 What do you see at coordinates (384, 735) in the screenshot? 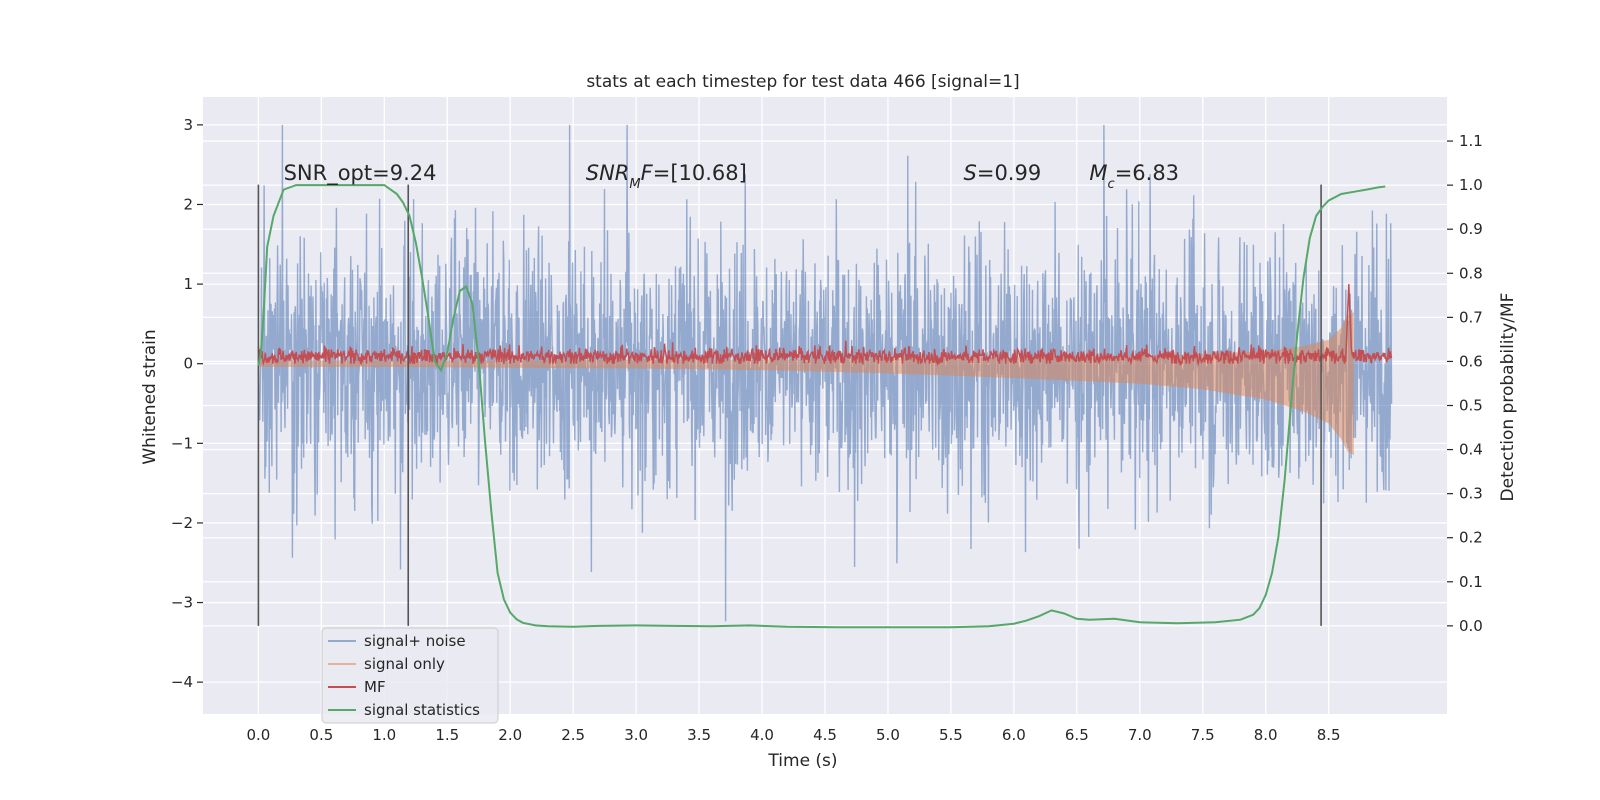
I see `x-tick-label: 1.0` at bounding box center [384, 735].